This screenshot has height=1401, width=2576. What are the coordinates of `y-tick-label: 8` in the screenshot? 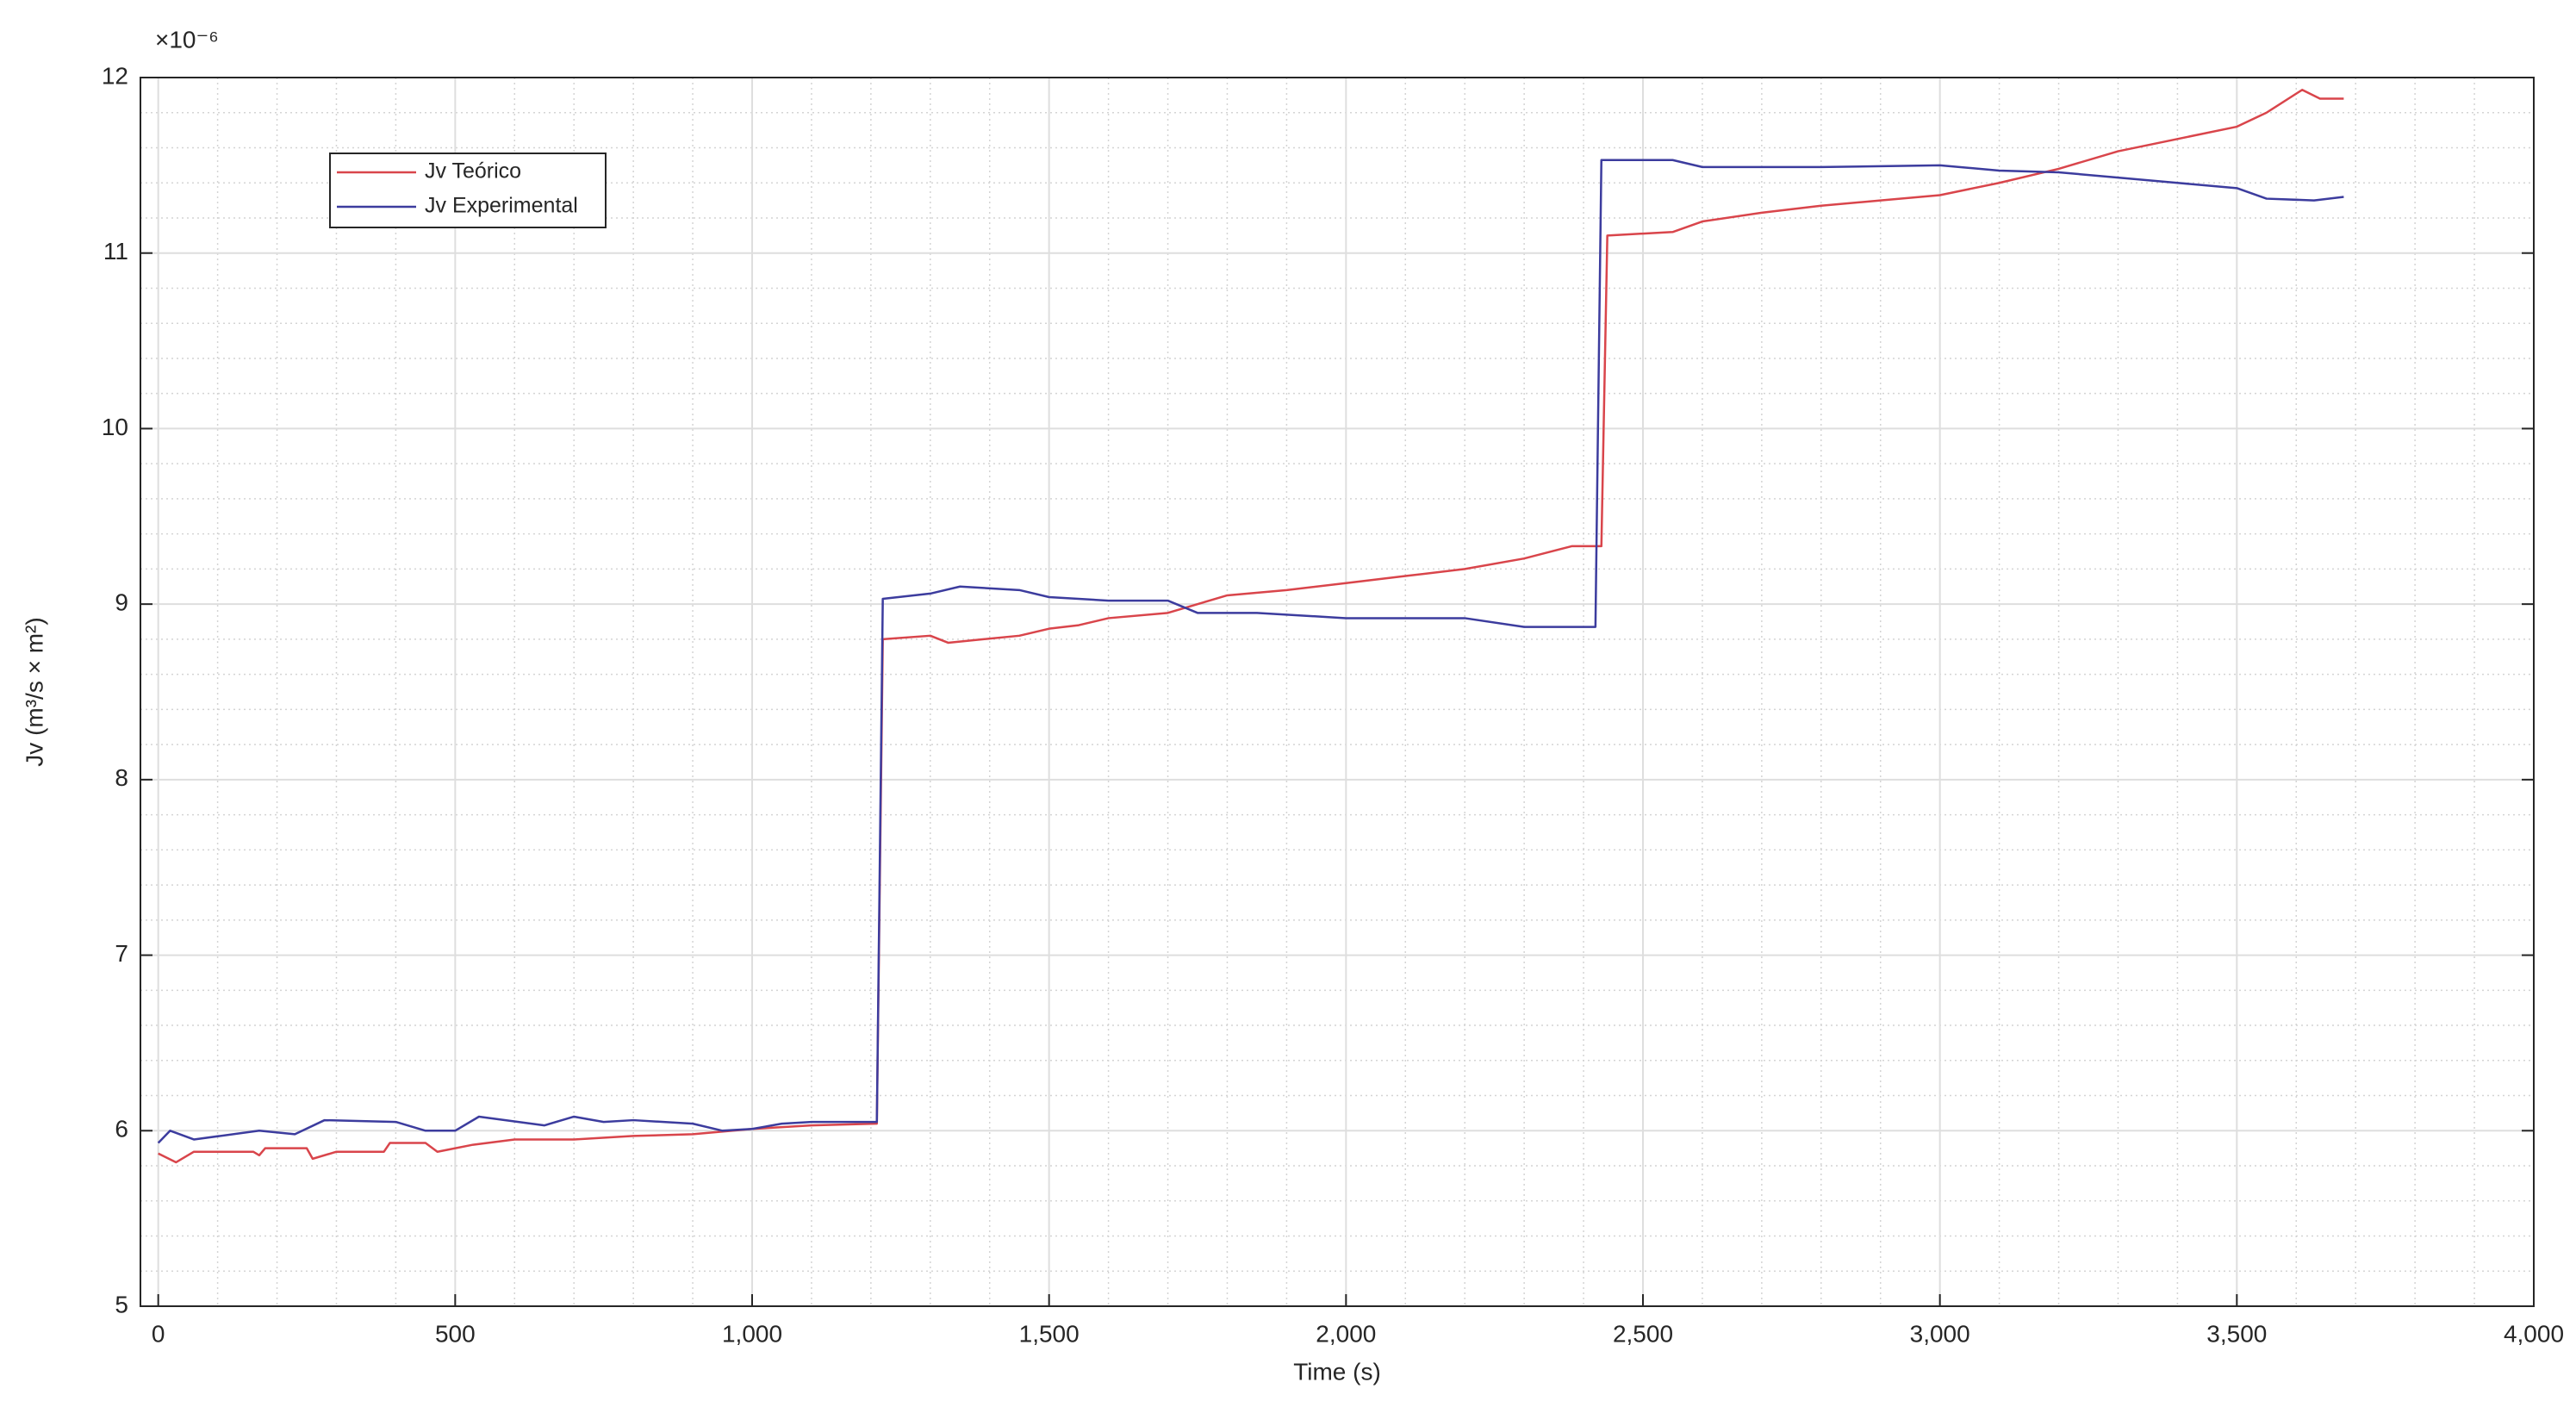 It's located at (122, 777).